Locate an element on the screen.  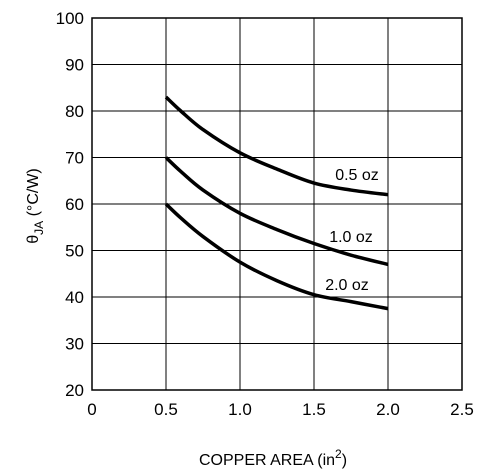
y-tick-label: 100 is located at coordinates (70, 18).